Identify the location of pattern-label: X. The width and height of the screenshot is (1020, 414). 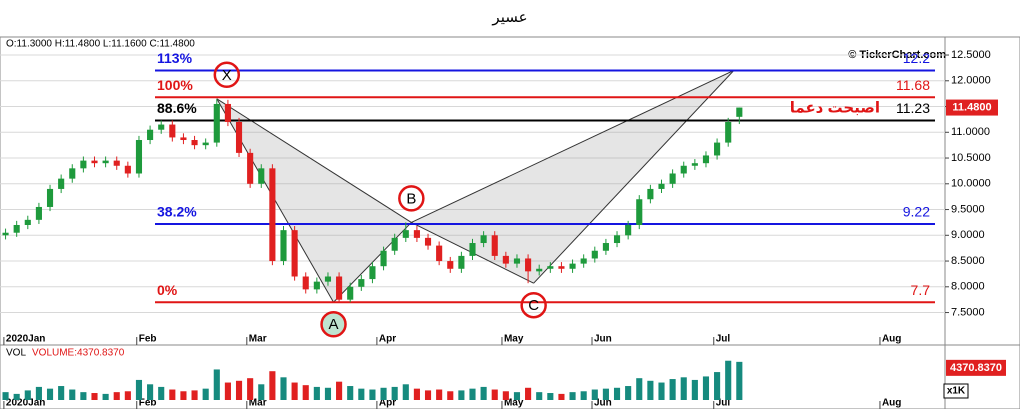
(227, 75).